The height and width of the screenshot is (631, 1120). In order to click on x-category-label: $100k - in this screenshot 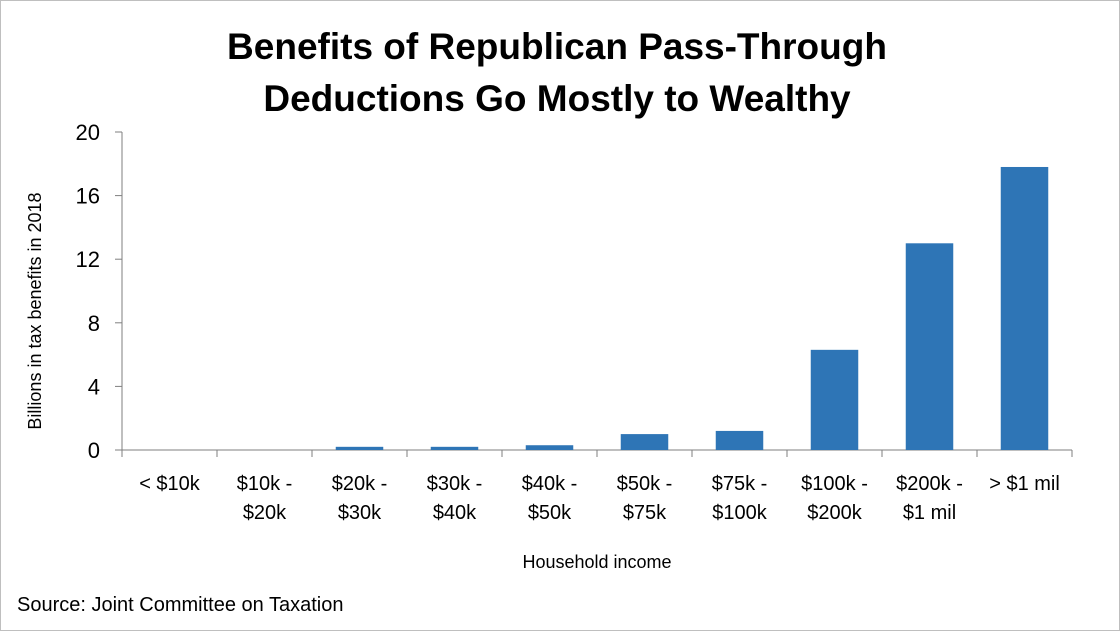, I will do `click(834, 484)`.